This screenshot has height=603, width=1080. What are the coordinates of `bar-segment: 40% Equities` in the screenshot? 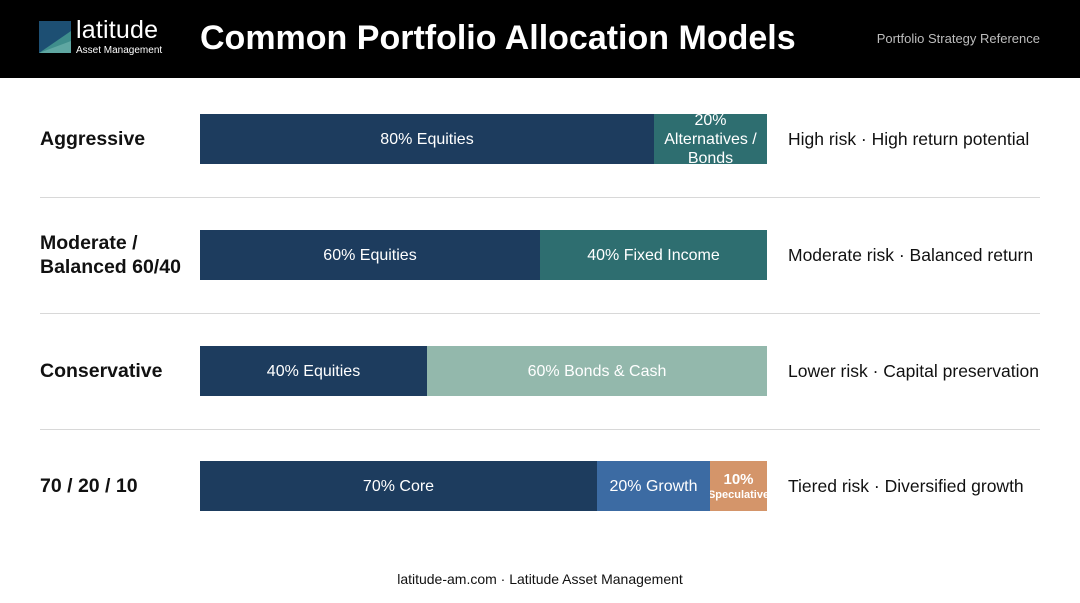 It's located at (313, 371).